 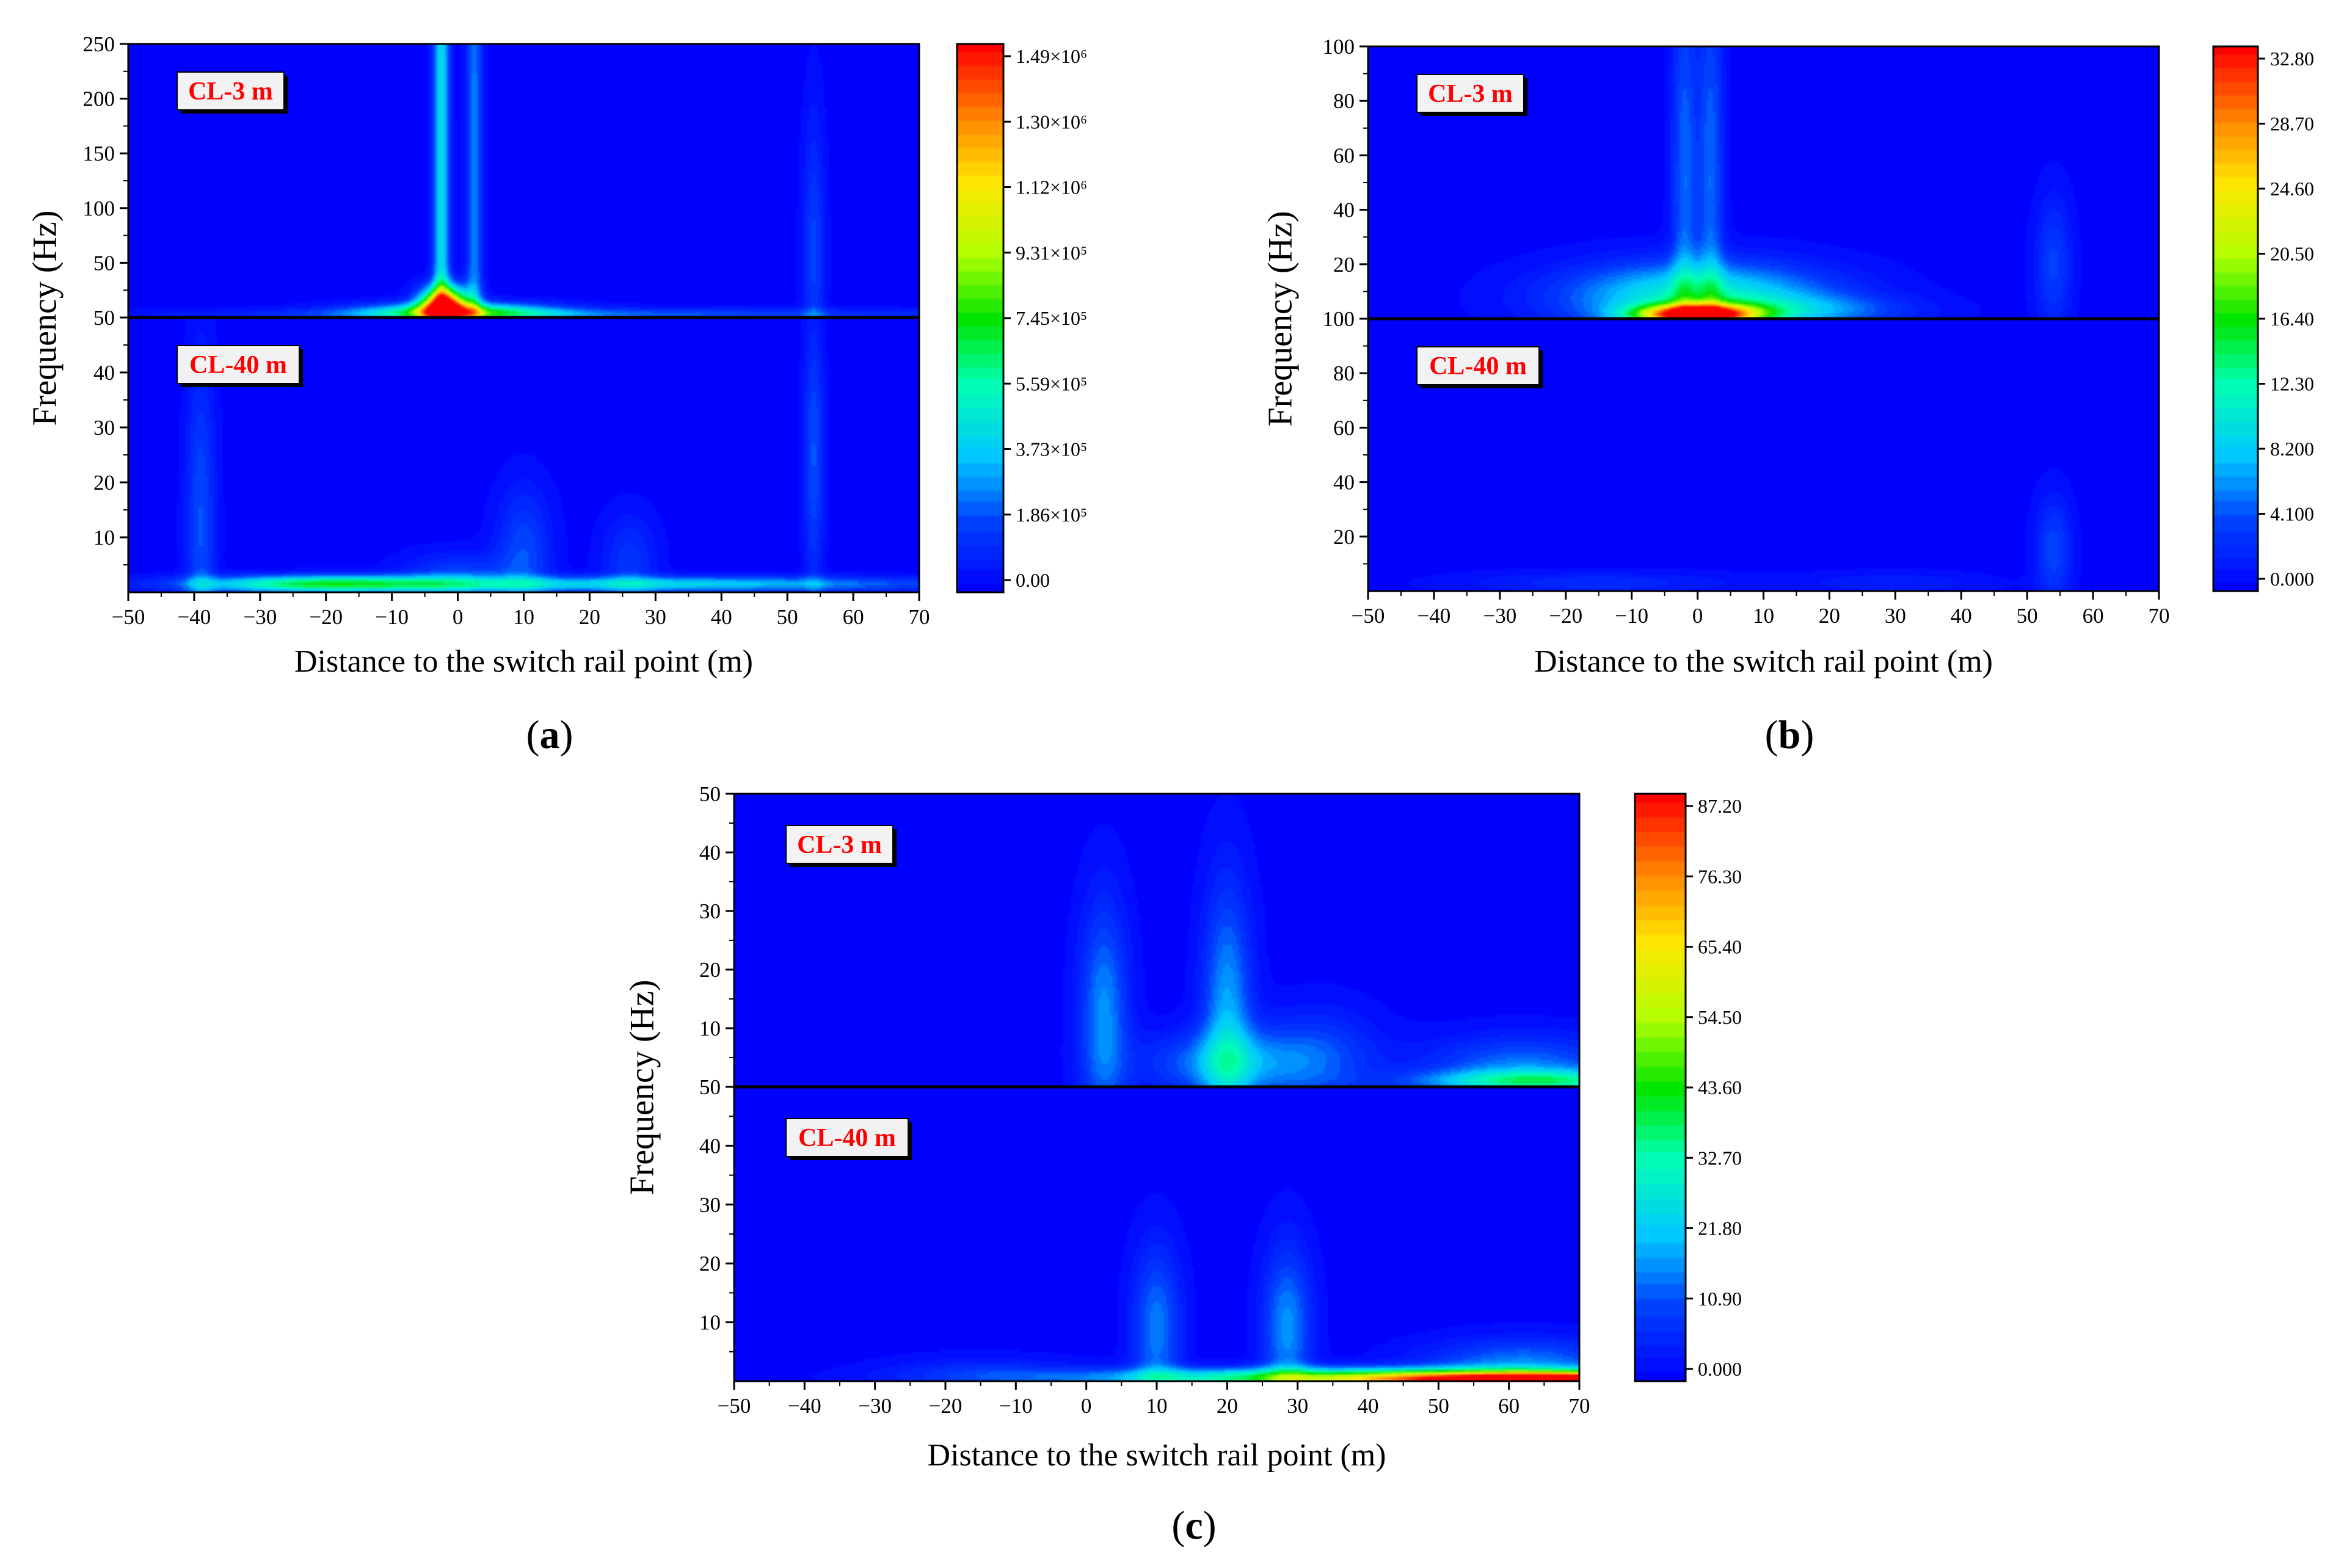 What do you see at coordinates (2292, 384) in the screenshot?
I see `colorbar-tick-label: 12.30` at bounding box center [2292, 384].